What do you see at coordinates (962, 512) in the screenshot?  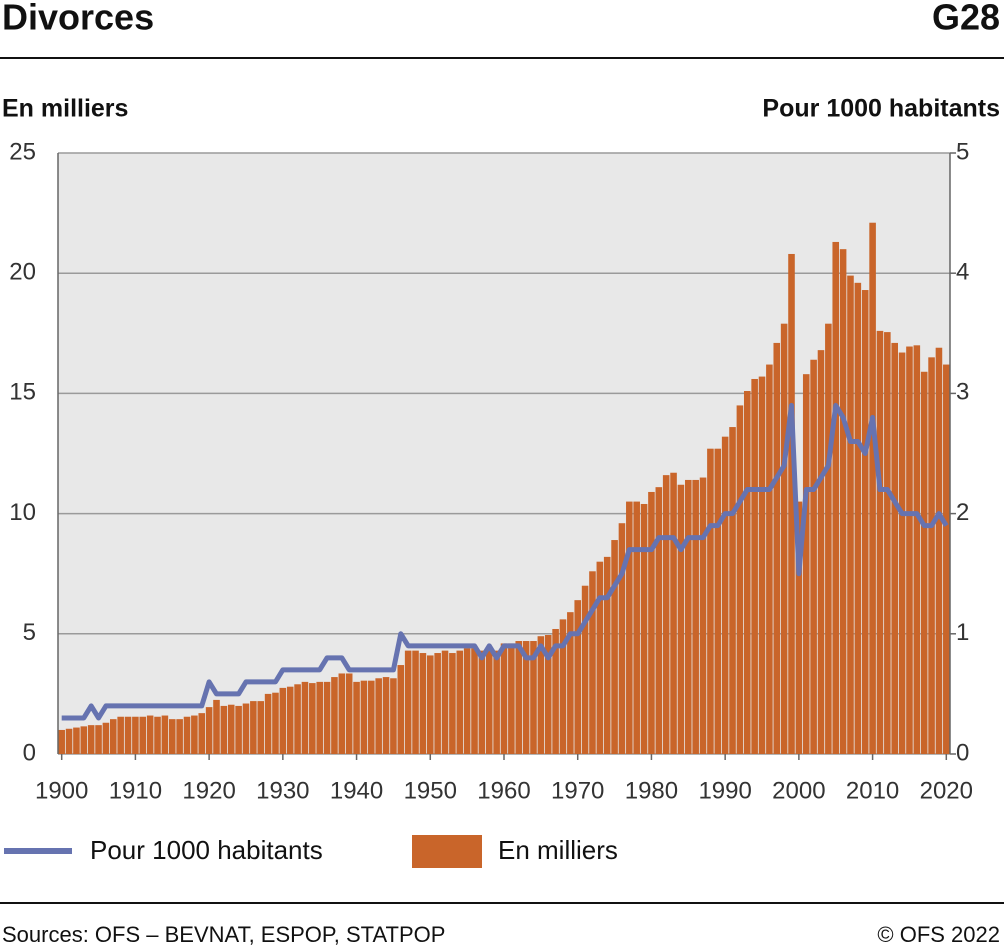 I see `y2-tick-label: 2` at bounding box center [962, 512].